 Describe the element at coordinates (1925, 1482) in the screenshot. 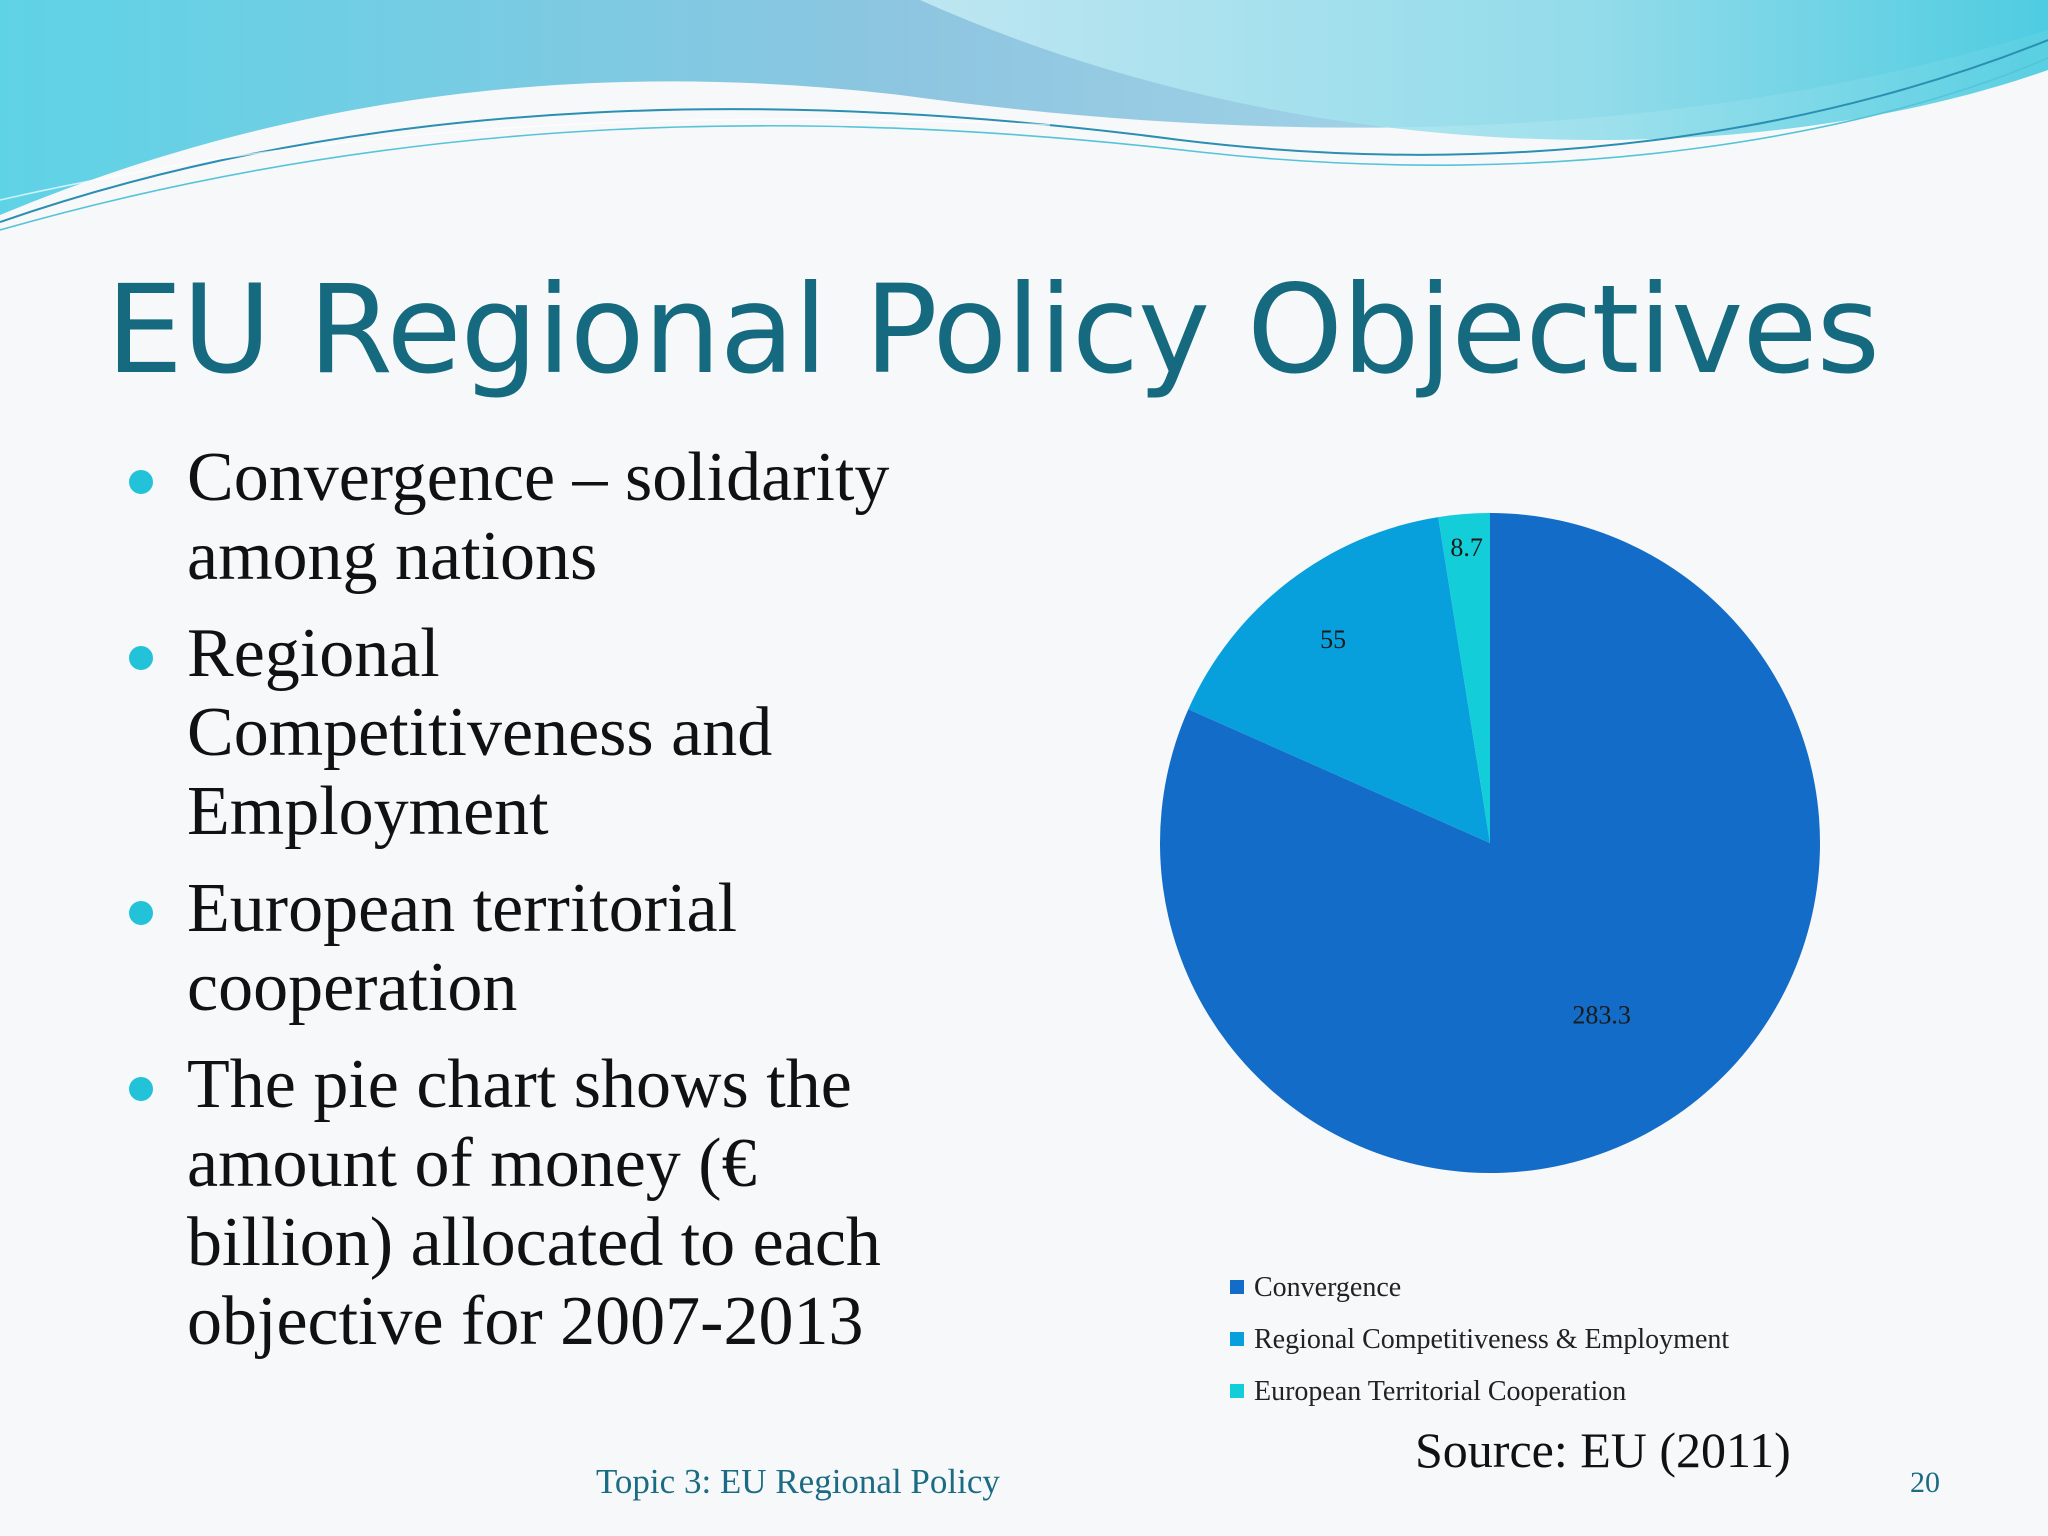

I see `page-number: 20` at that location.